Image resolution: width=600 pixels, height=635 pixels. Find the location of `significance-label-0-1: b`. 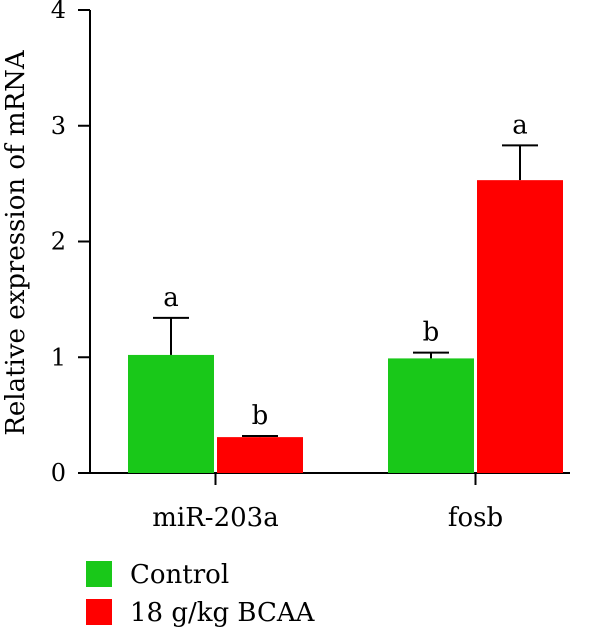

significance-label-0-1: b is located at coordinates (431, 333).